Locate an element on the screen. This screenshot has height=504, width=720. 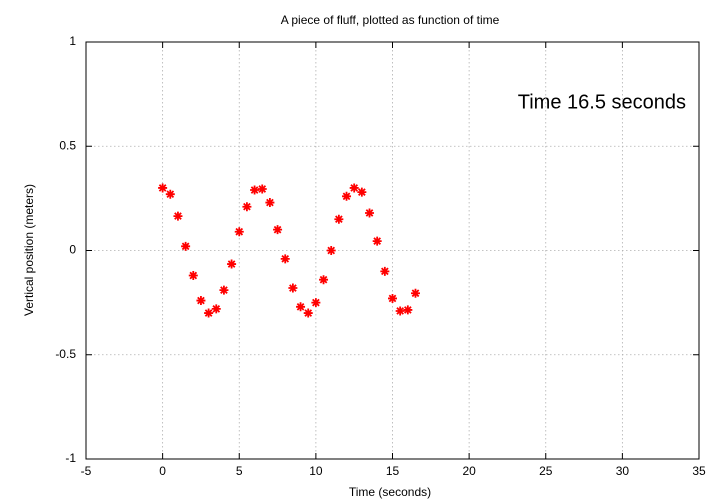
x-tick-label: 30 is located at coordinates (623, 471).